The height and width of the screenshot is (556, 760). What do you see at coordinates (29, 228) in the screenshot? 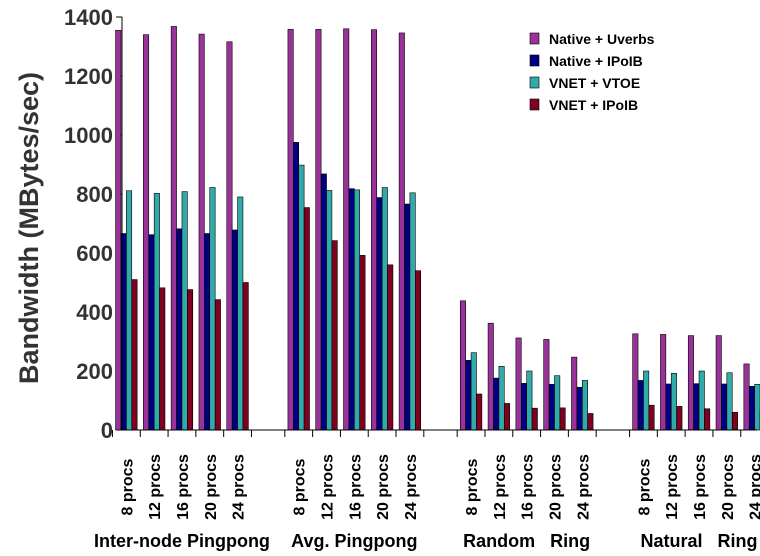
I see `y-axis-title: Bandwidth (MBytes/sec)` at bounding box center [29, 228].